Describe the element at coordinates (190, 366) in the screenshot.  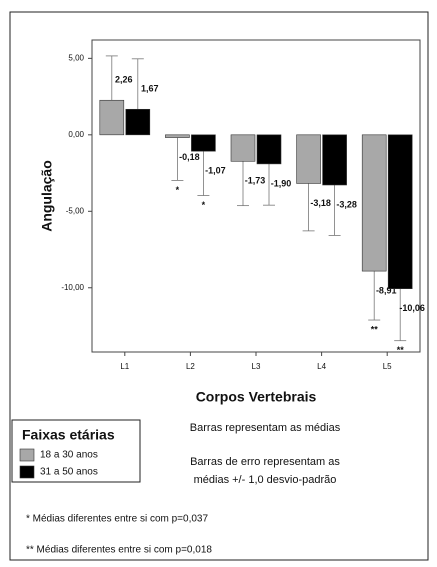
I see `x-tick-label: L2` at that location.